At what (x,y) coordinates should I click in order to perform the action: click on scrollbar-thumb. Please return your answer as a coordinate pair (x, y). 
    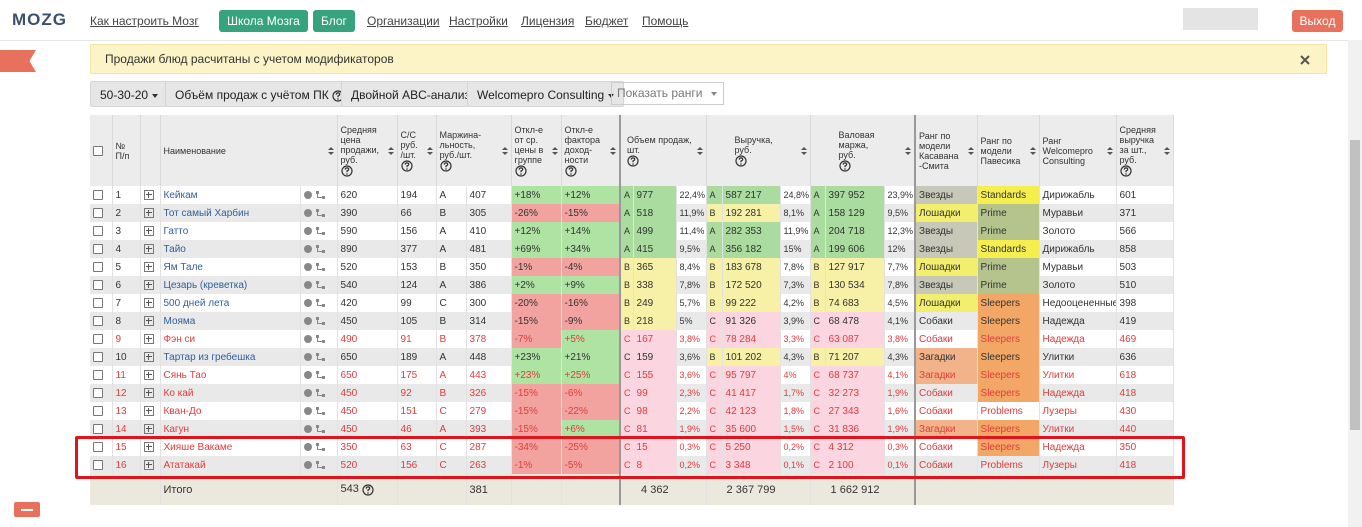
    Looking at the image, I should click on (1355, 285).